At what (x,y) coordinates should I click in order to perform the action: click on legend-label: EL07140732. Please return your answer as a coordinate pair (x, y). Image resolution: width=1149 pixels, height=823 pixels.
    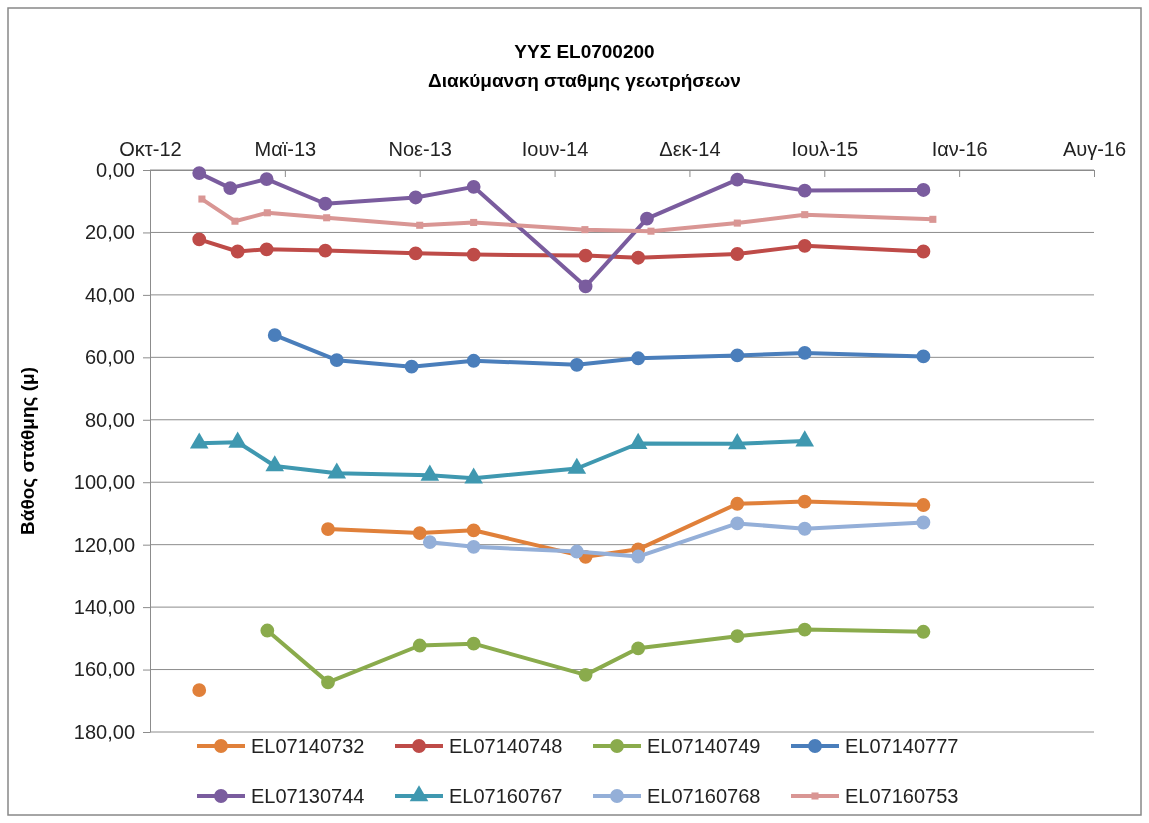
    Looking at the image, I should click on (308, 746).